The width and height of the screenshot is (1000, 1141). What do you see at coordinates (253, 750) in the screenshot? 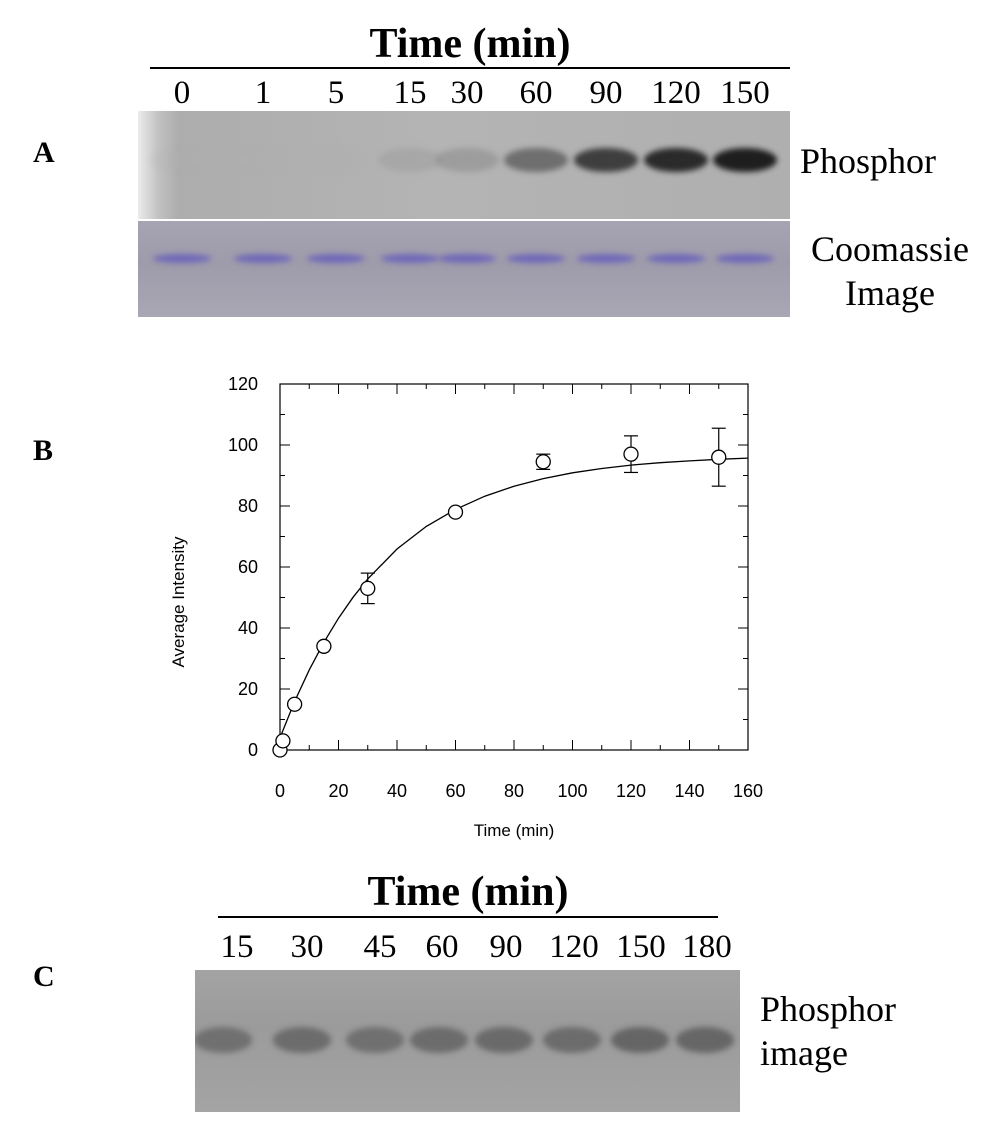
I see `y-tick-label: 0` at bounding box center [253, 750].